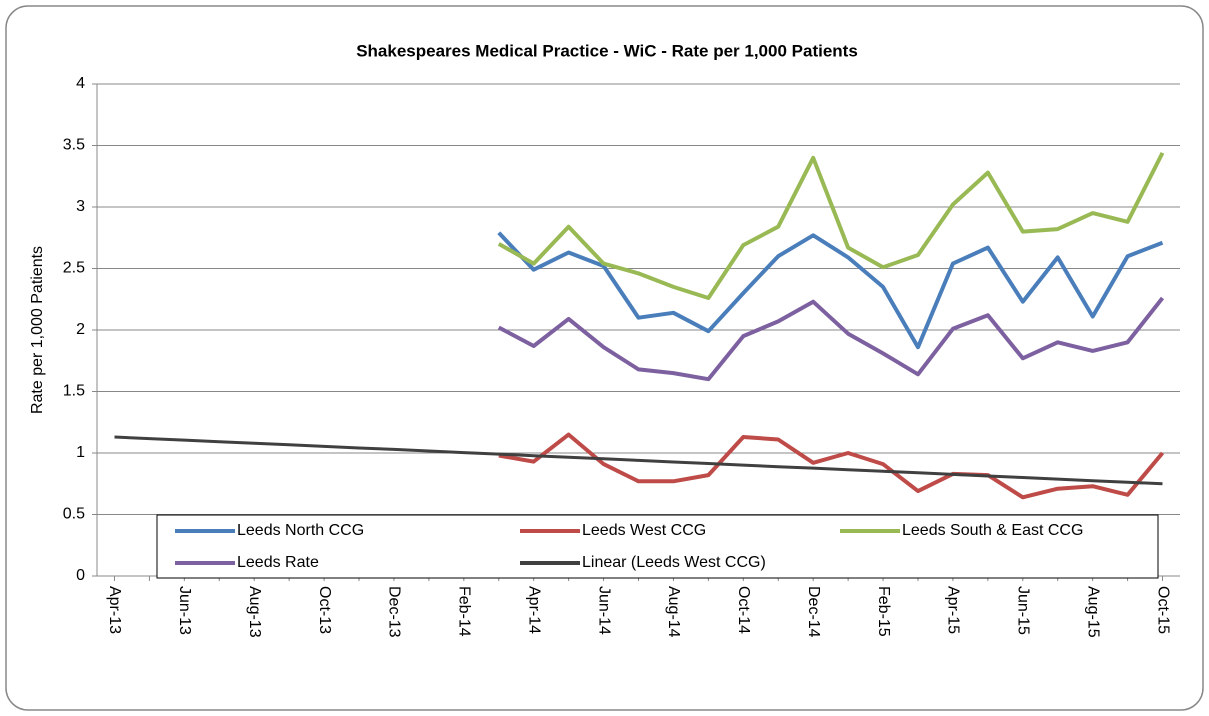 This screenshot has height=716, width=1209. I want to click on y-tick-label: 3, so click(80, 206).